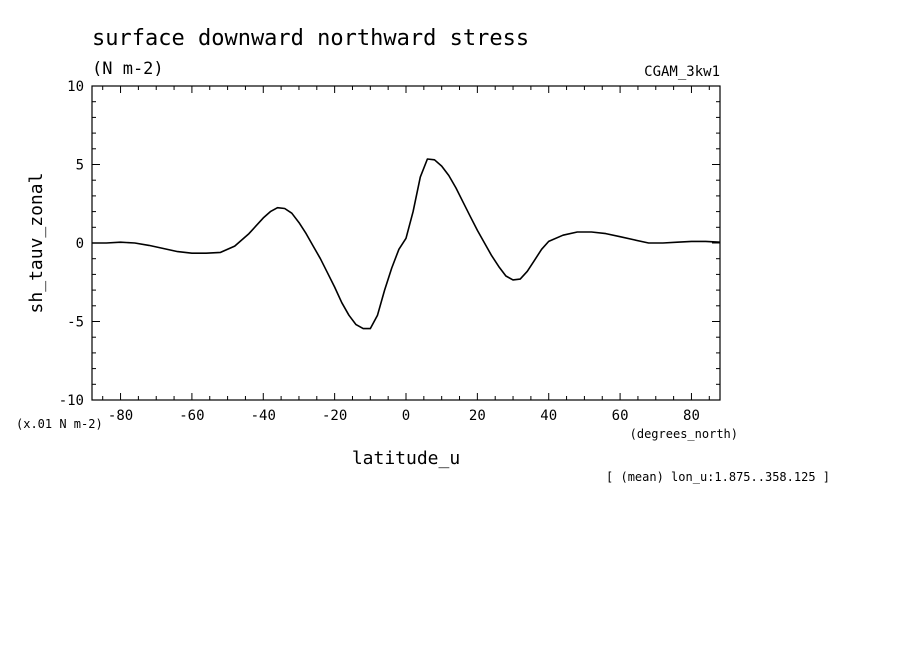 The image size is (904, 654). What do you see at coordinates (682, 72) in the screenshot?
I see `dataset-label: CGAM_3kw1` at bounding box center [682, 72].